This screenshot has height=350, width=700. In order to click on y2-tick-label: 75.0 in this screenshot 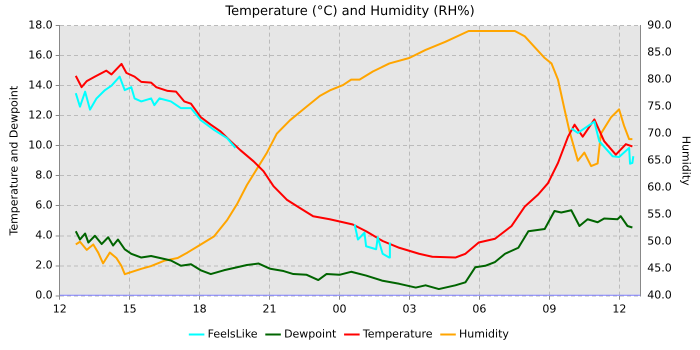, I will do `click(659, 106)`.